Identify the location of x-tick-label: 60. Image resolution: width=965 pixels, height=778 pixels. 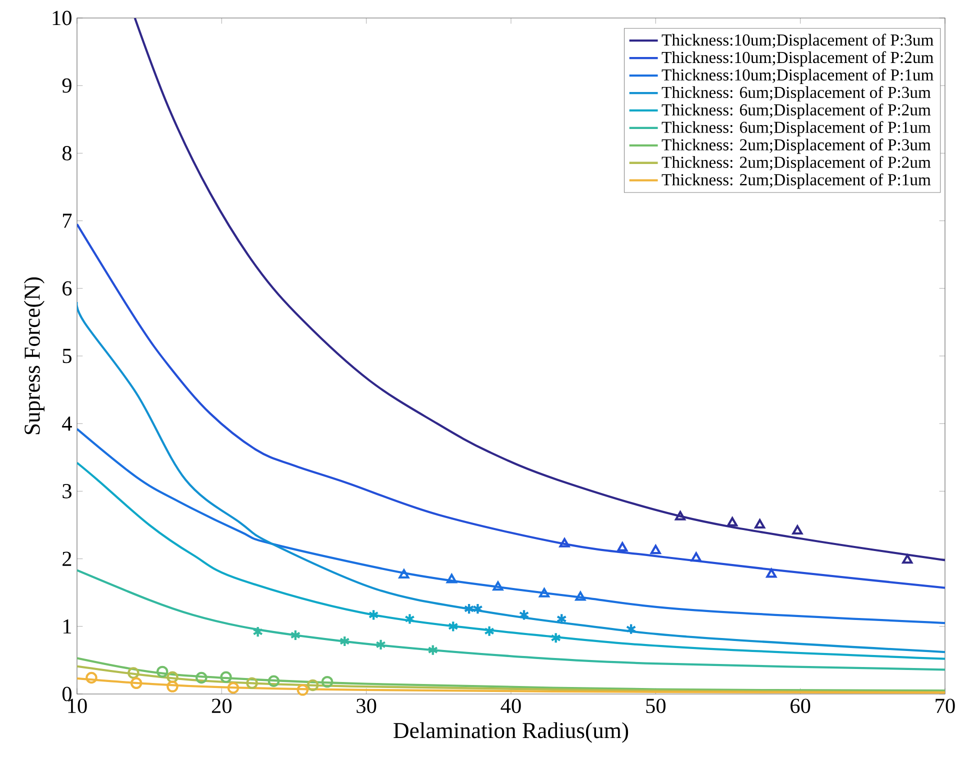
(800, 706).